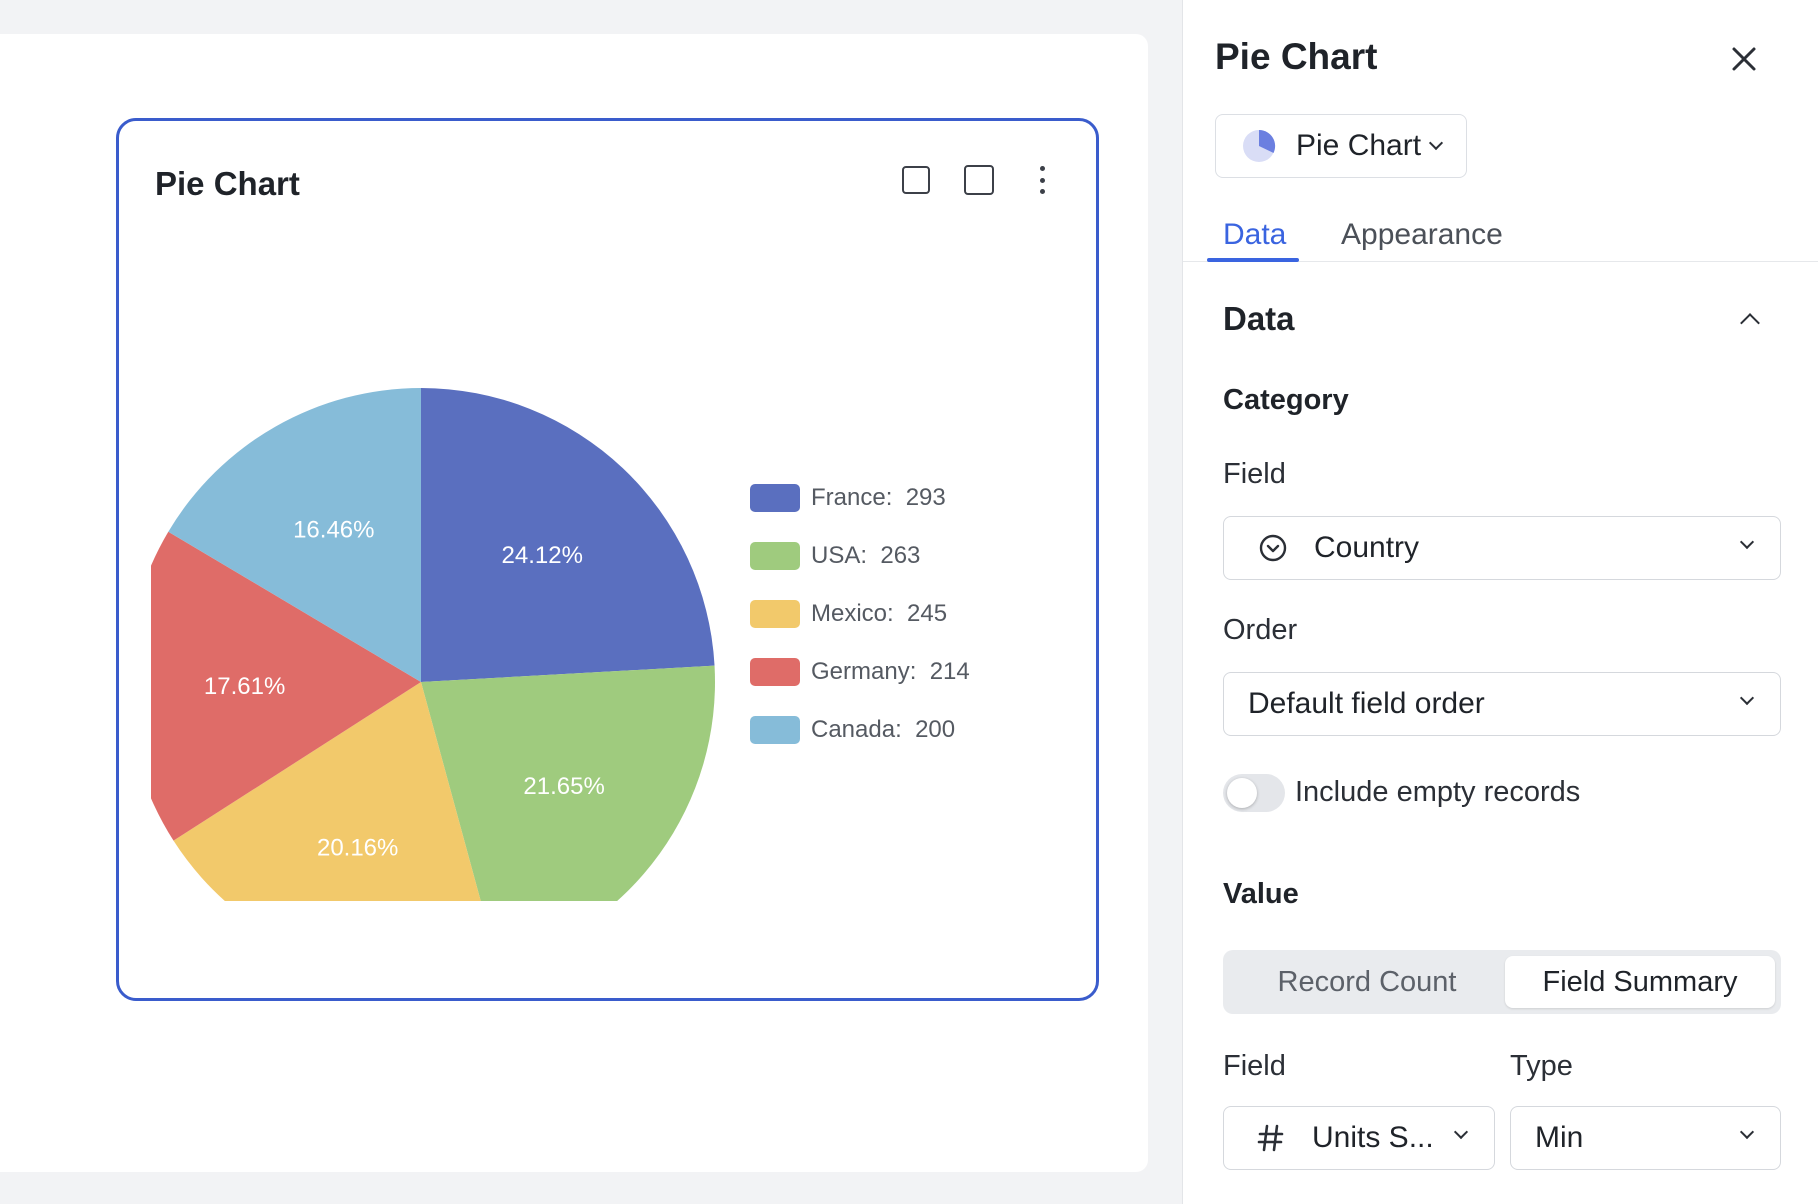 The width and height of the screenshot is (1818, 1204). Describe the element at coordinates (1645, 1138) in the screenshot. I see `value-type-select: Min` at that location.